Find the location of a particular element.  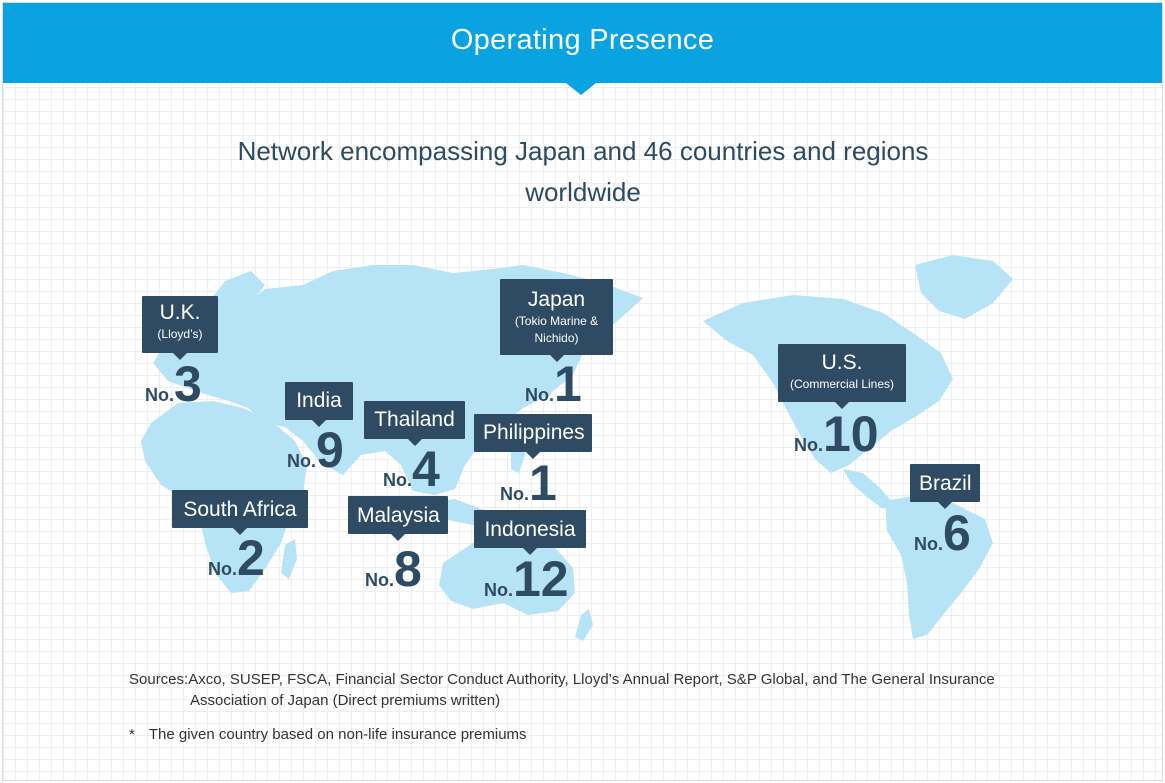

marker-name-south-africa: South Africa is located at coordinates (240, 509).